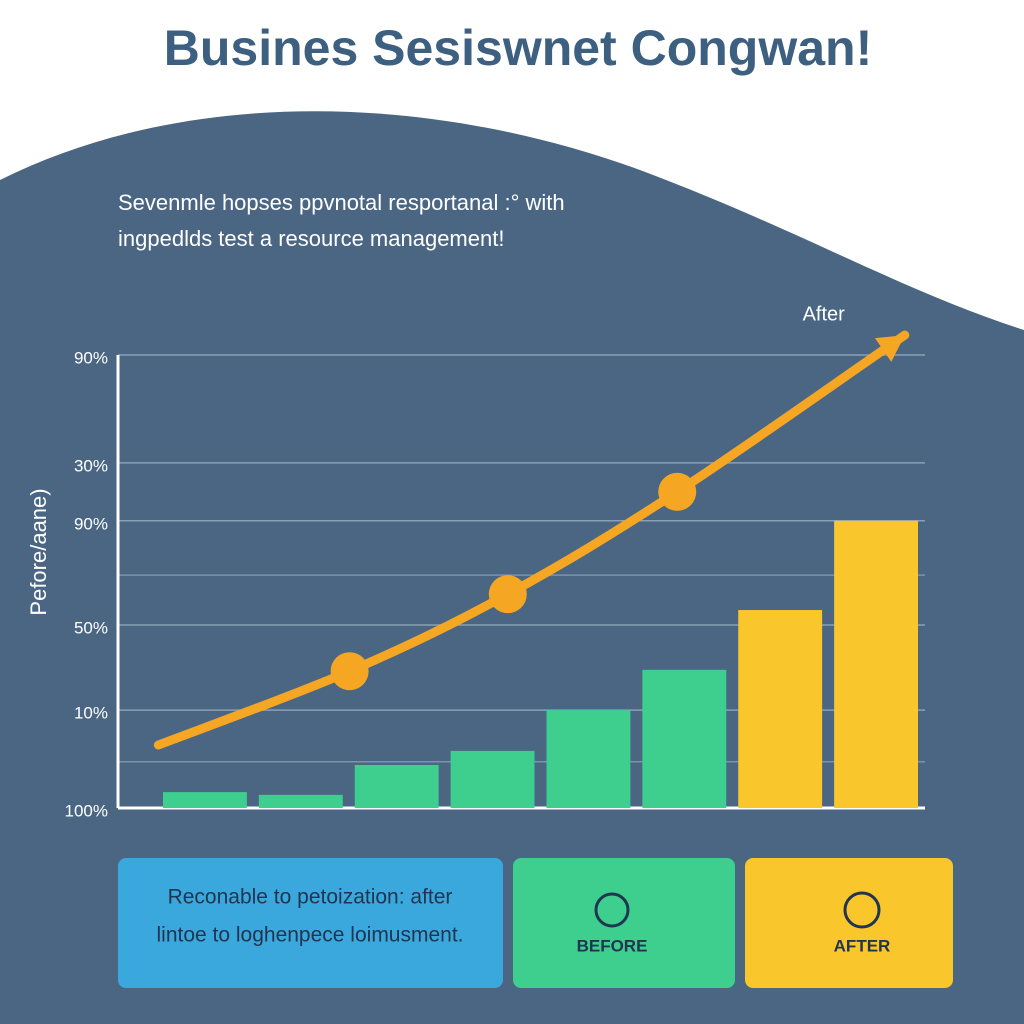 This screenshot has height=1024, width=1024. Describe the element at coordinates (91, 627) in the screenshot. I see `y-tick-label: 50%` at that location.